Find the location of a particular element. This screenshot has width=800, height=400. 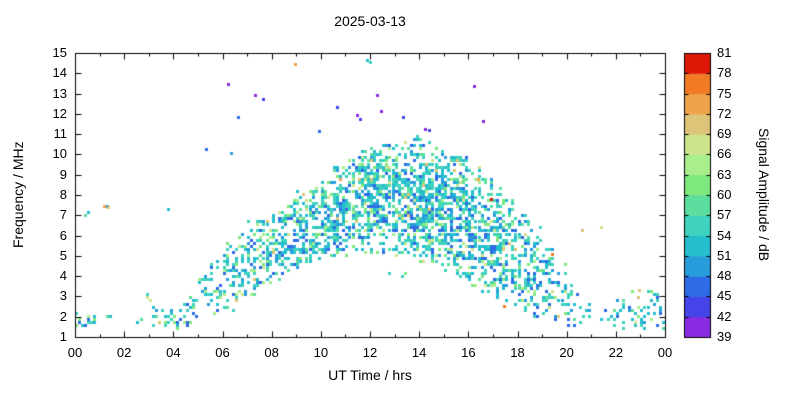

y-tick-label: 11 is located at coordinates (60, 134).